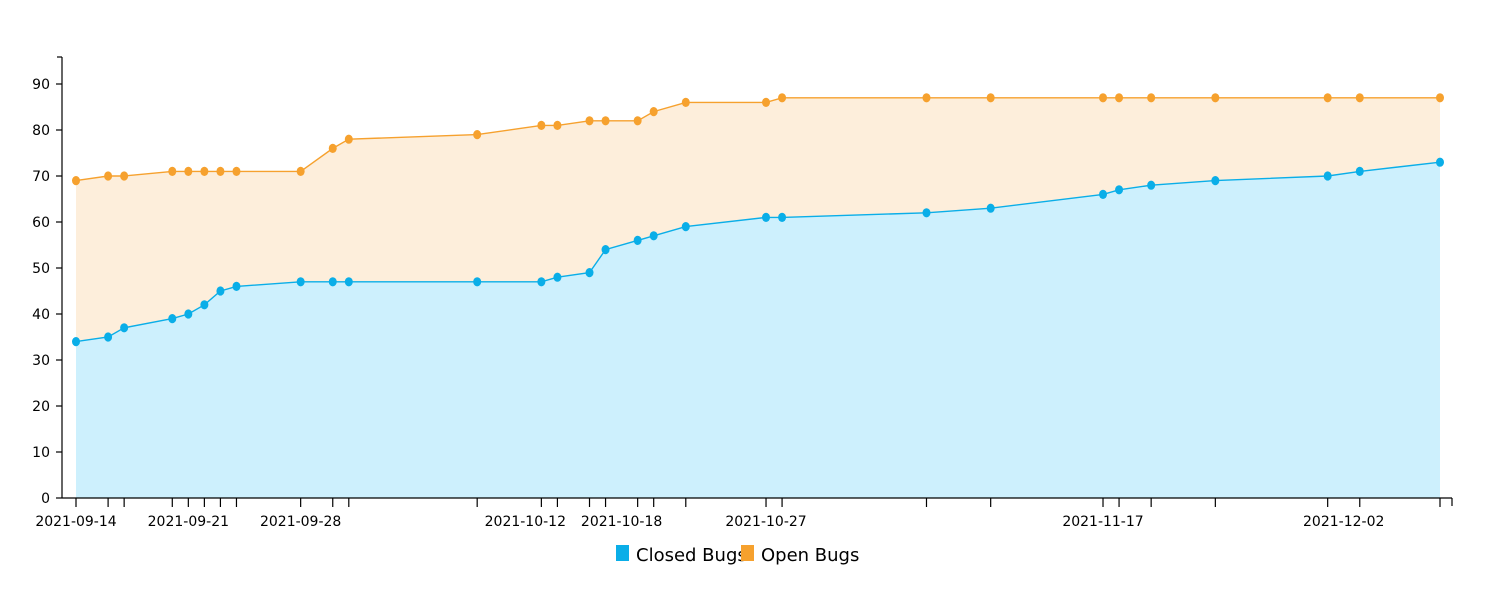  Describe the element at coordinates (691, 555) in the screenshot. I see `closed-bugs-legend-label: Closed Bugs` at that location.